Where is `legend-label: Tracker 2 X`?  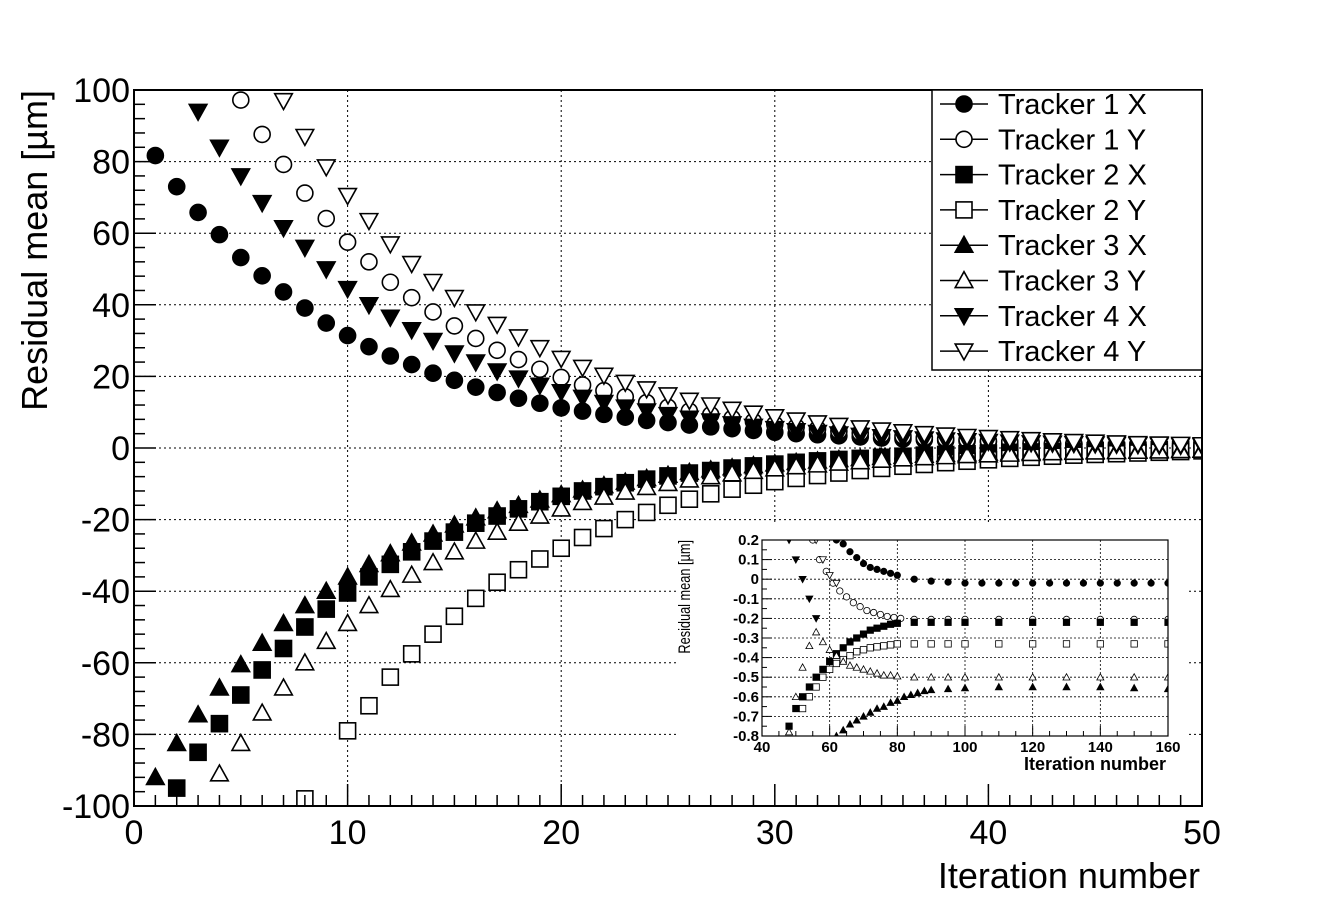 legend-label: Tracker 2 X is located at coordinates (1072, 176).